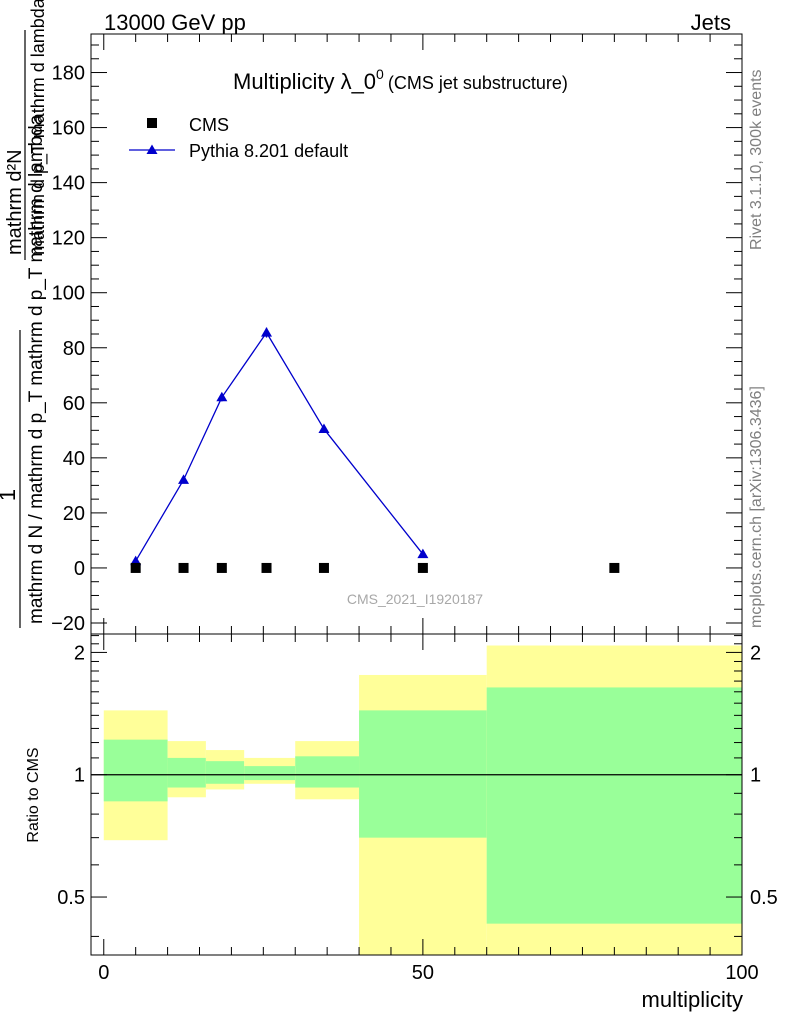 The width and height of the screenshot is (786, 1024). Describe the element at coordinates (279, 446) in the screenshot. I see `pythia-series-line` at that location.